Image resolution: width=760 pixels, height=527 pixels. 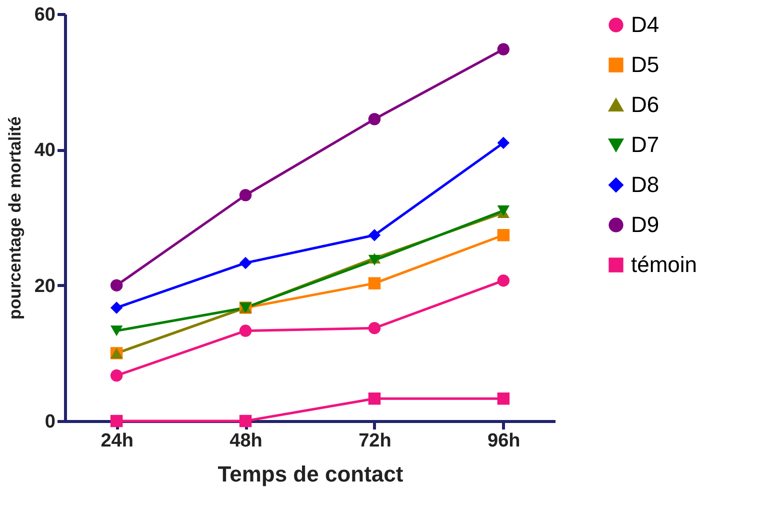 What do you see at coordinates (645, 24) in the screenshot?
I see `legend-label: D4` at bounding box center [645, 24].